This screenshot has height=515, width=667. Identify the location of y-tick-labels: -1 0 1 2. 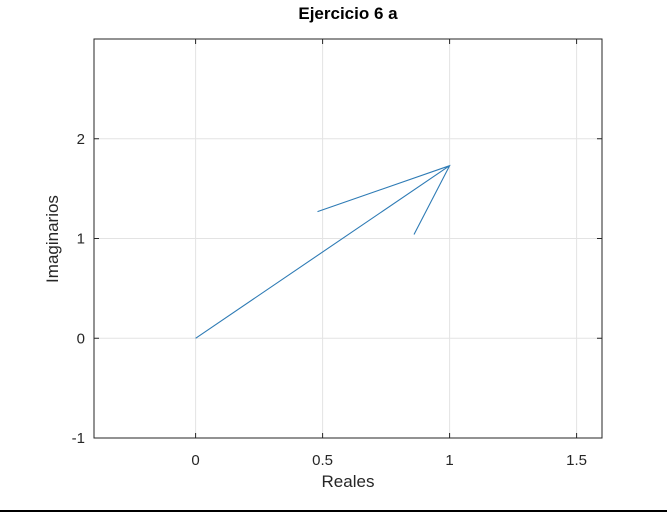
(78, 289).